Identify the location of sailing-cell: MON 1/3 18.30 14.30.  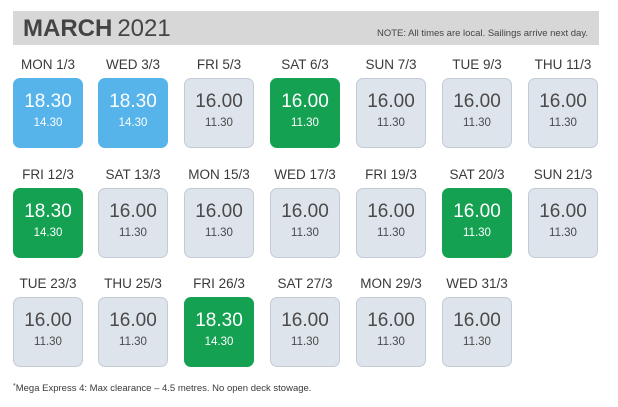
(48, 105).